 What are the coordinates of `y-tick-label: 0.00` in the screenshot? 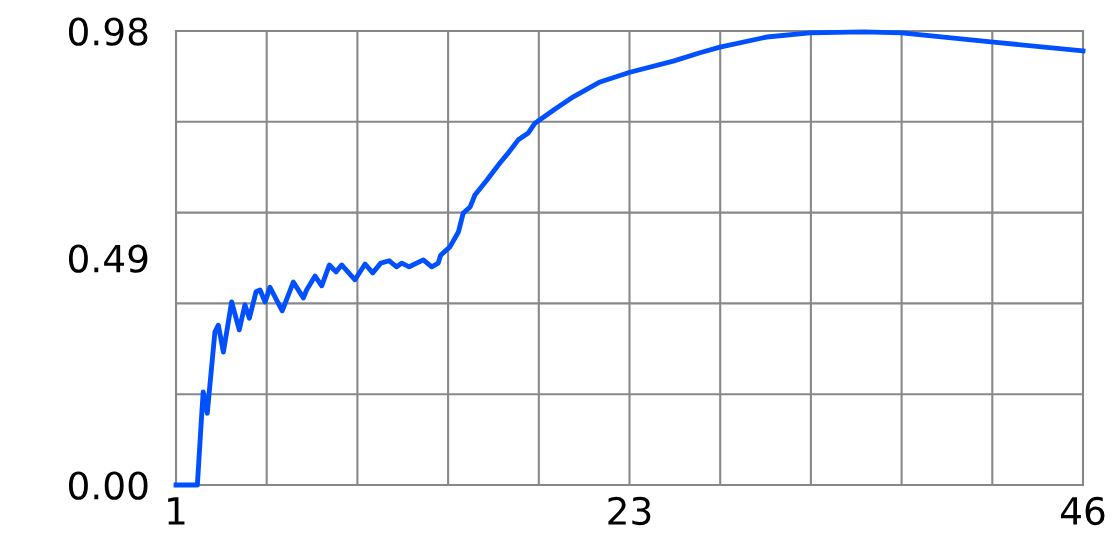 It's located at (108, 485).